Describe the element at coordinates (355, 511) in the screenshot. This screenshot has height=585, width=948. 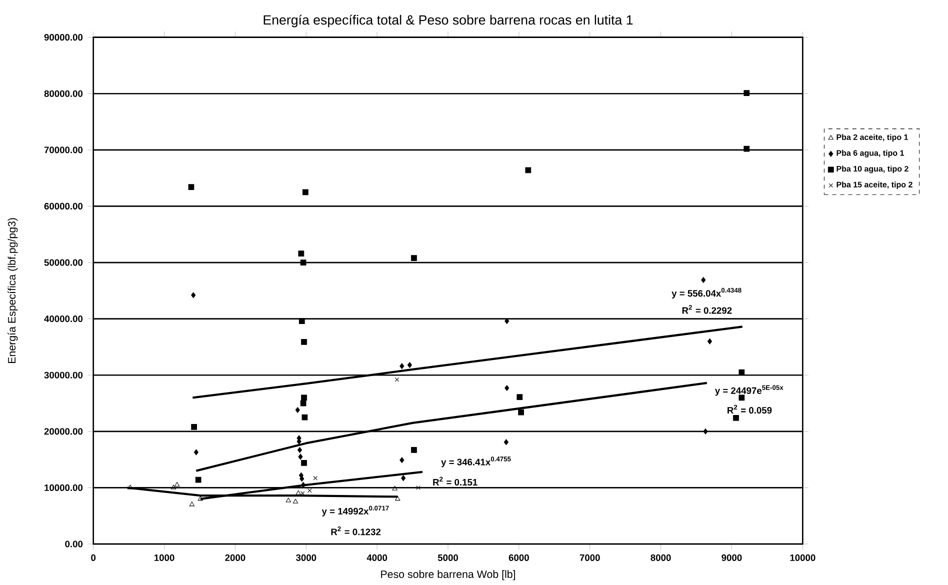
I see `annotation: y = 14992x$^{0.0717}$` at that location.